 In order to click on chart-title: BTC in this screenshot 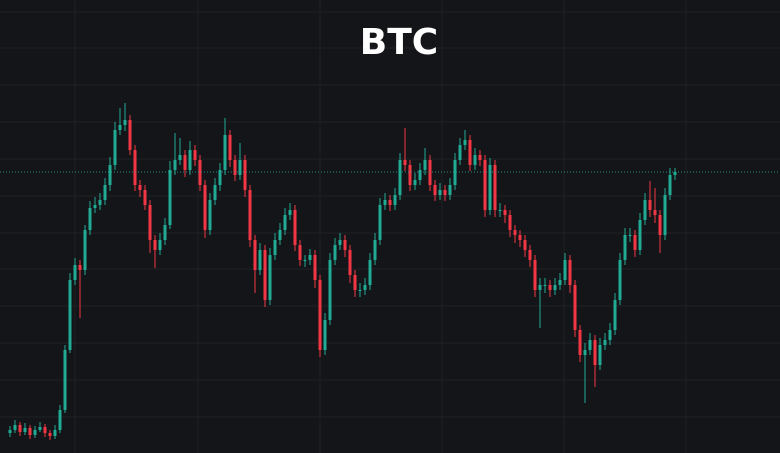, I will do `click(399, 42)`.